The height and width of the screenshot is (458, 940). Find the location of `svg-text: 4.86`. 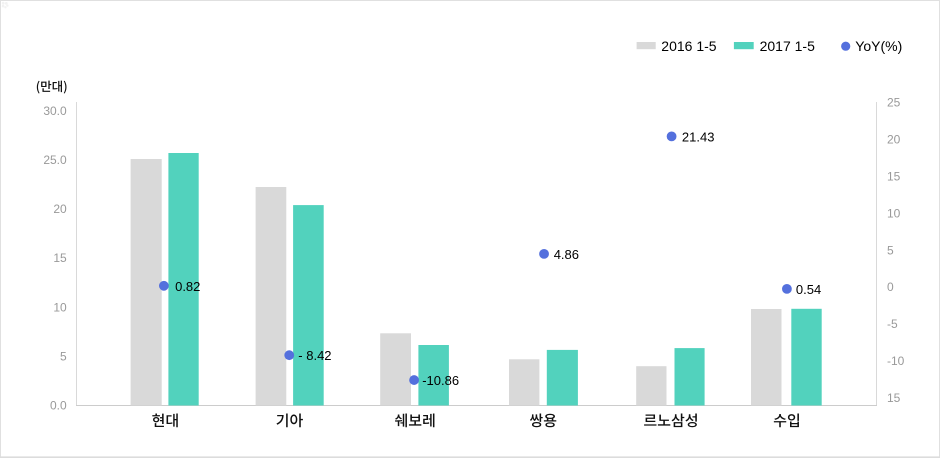

svg-text: 4.86 is located at coordinates (566, 254).